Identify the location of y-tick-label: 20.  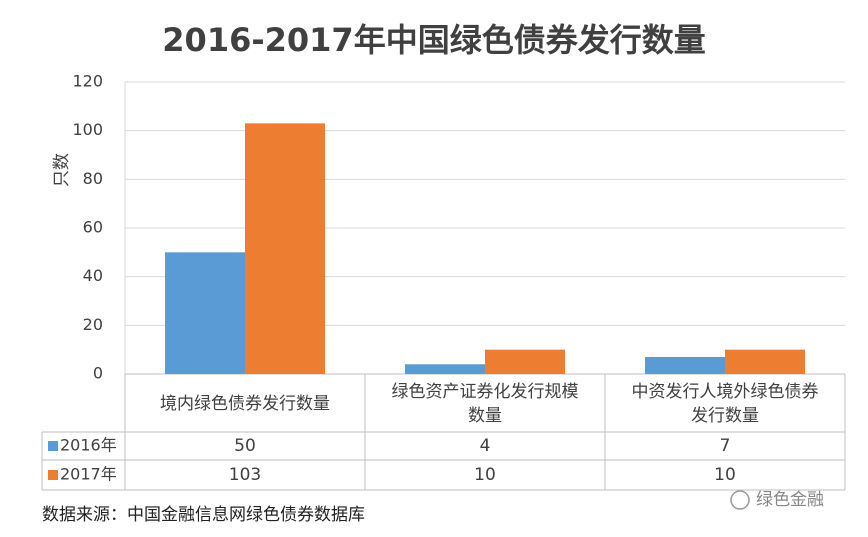
(93, 324).